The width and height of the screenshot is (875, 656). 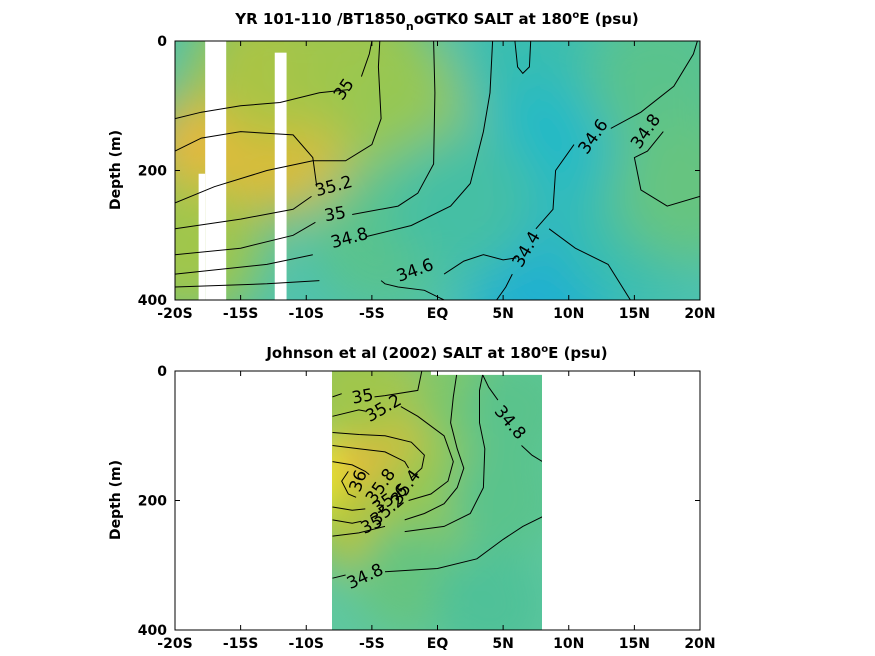 What do you see at coordinates (486, 373) in the screenshot?
I see `bottom-data-notch` at bounding box center [486, 373].